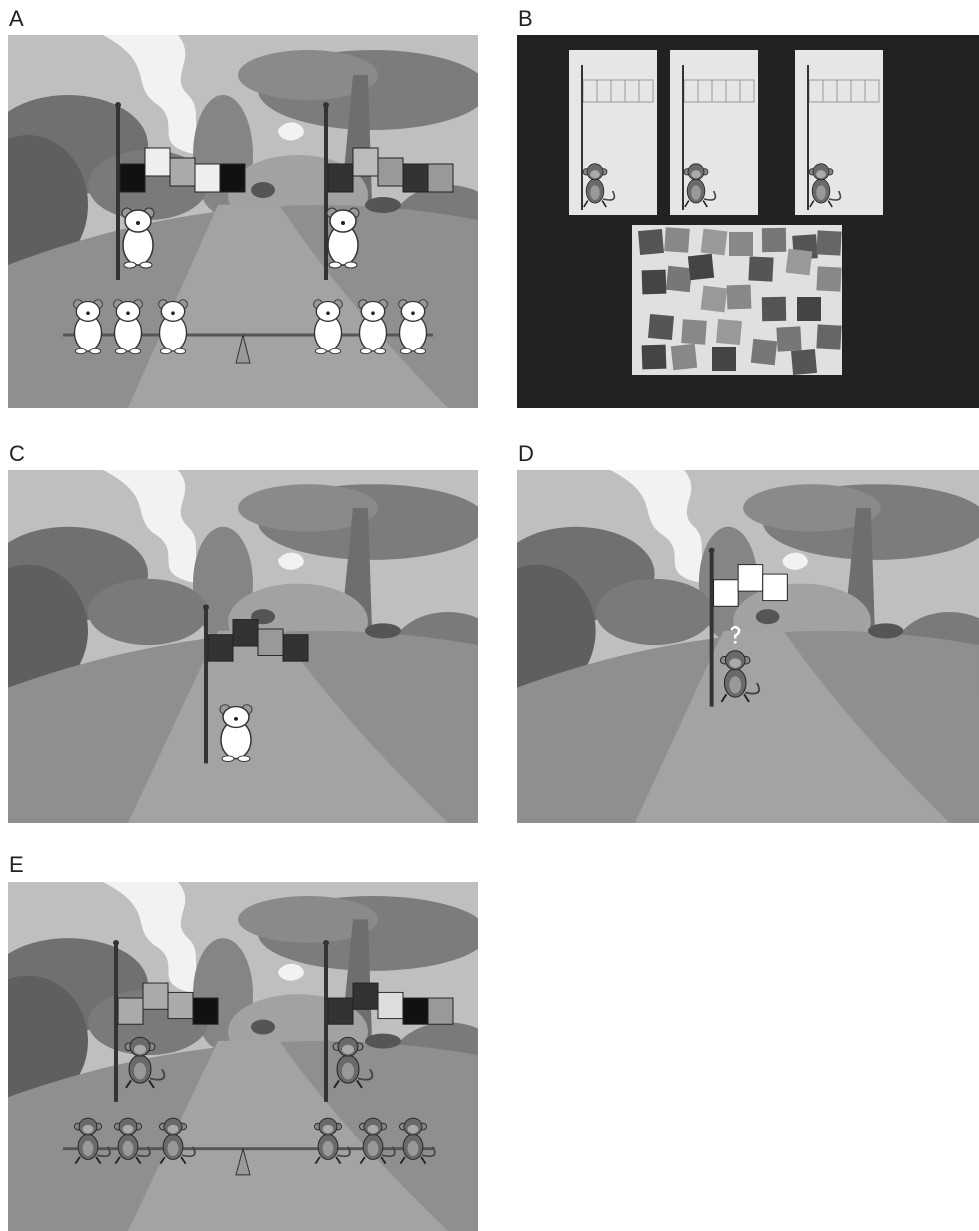 The height and width of the screenshot is (1231, 979). I want to click on panel-label: B, so click(525, 18).